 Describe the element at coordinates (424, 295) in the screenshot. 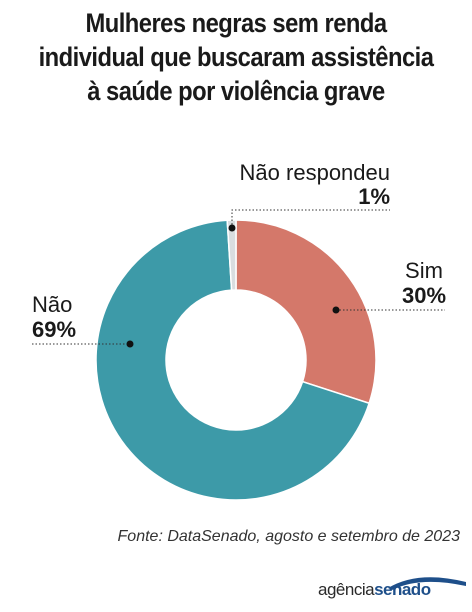

I see `label-sim-value: 30%` at that location.